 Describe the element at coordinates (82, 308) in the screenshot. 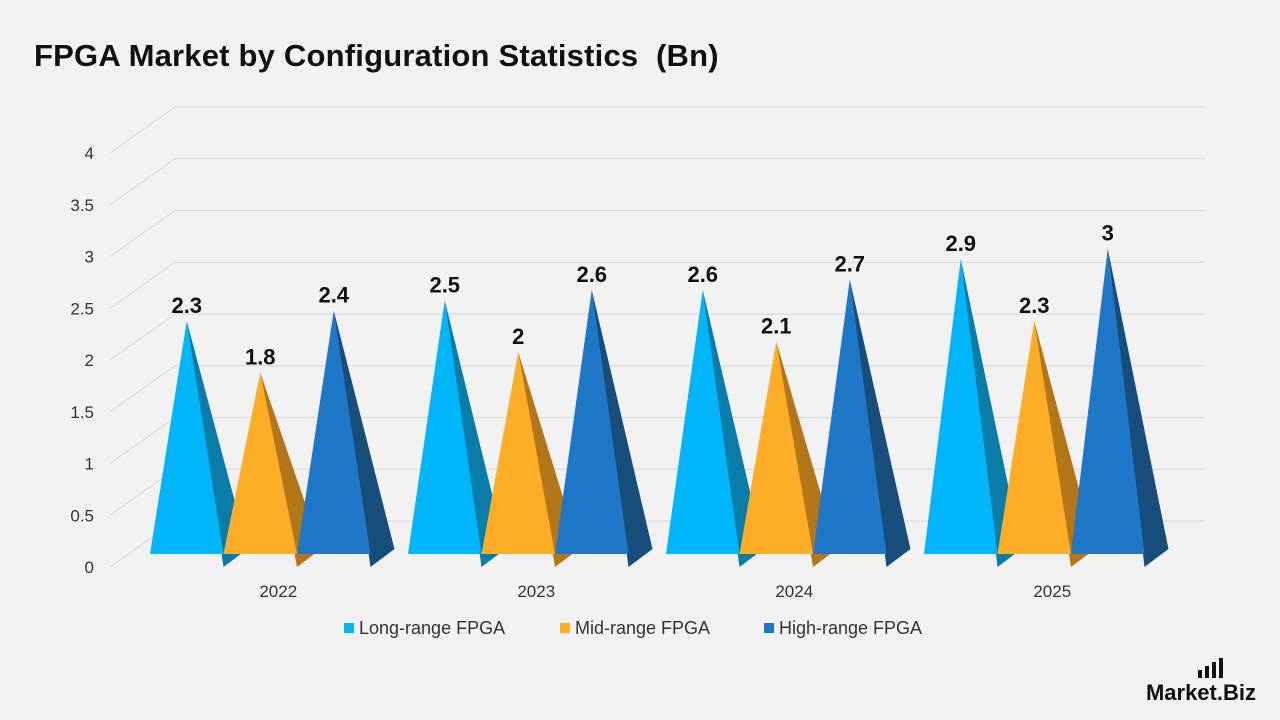

I see `y-tick-label: 2.5` at that location.